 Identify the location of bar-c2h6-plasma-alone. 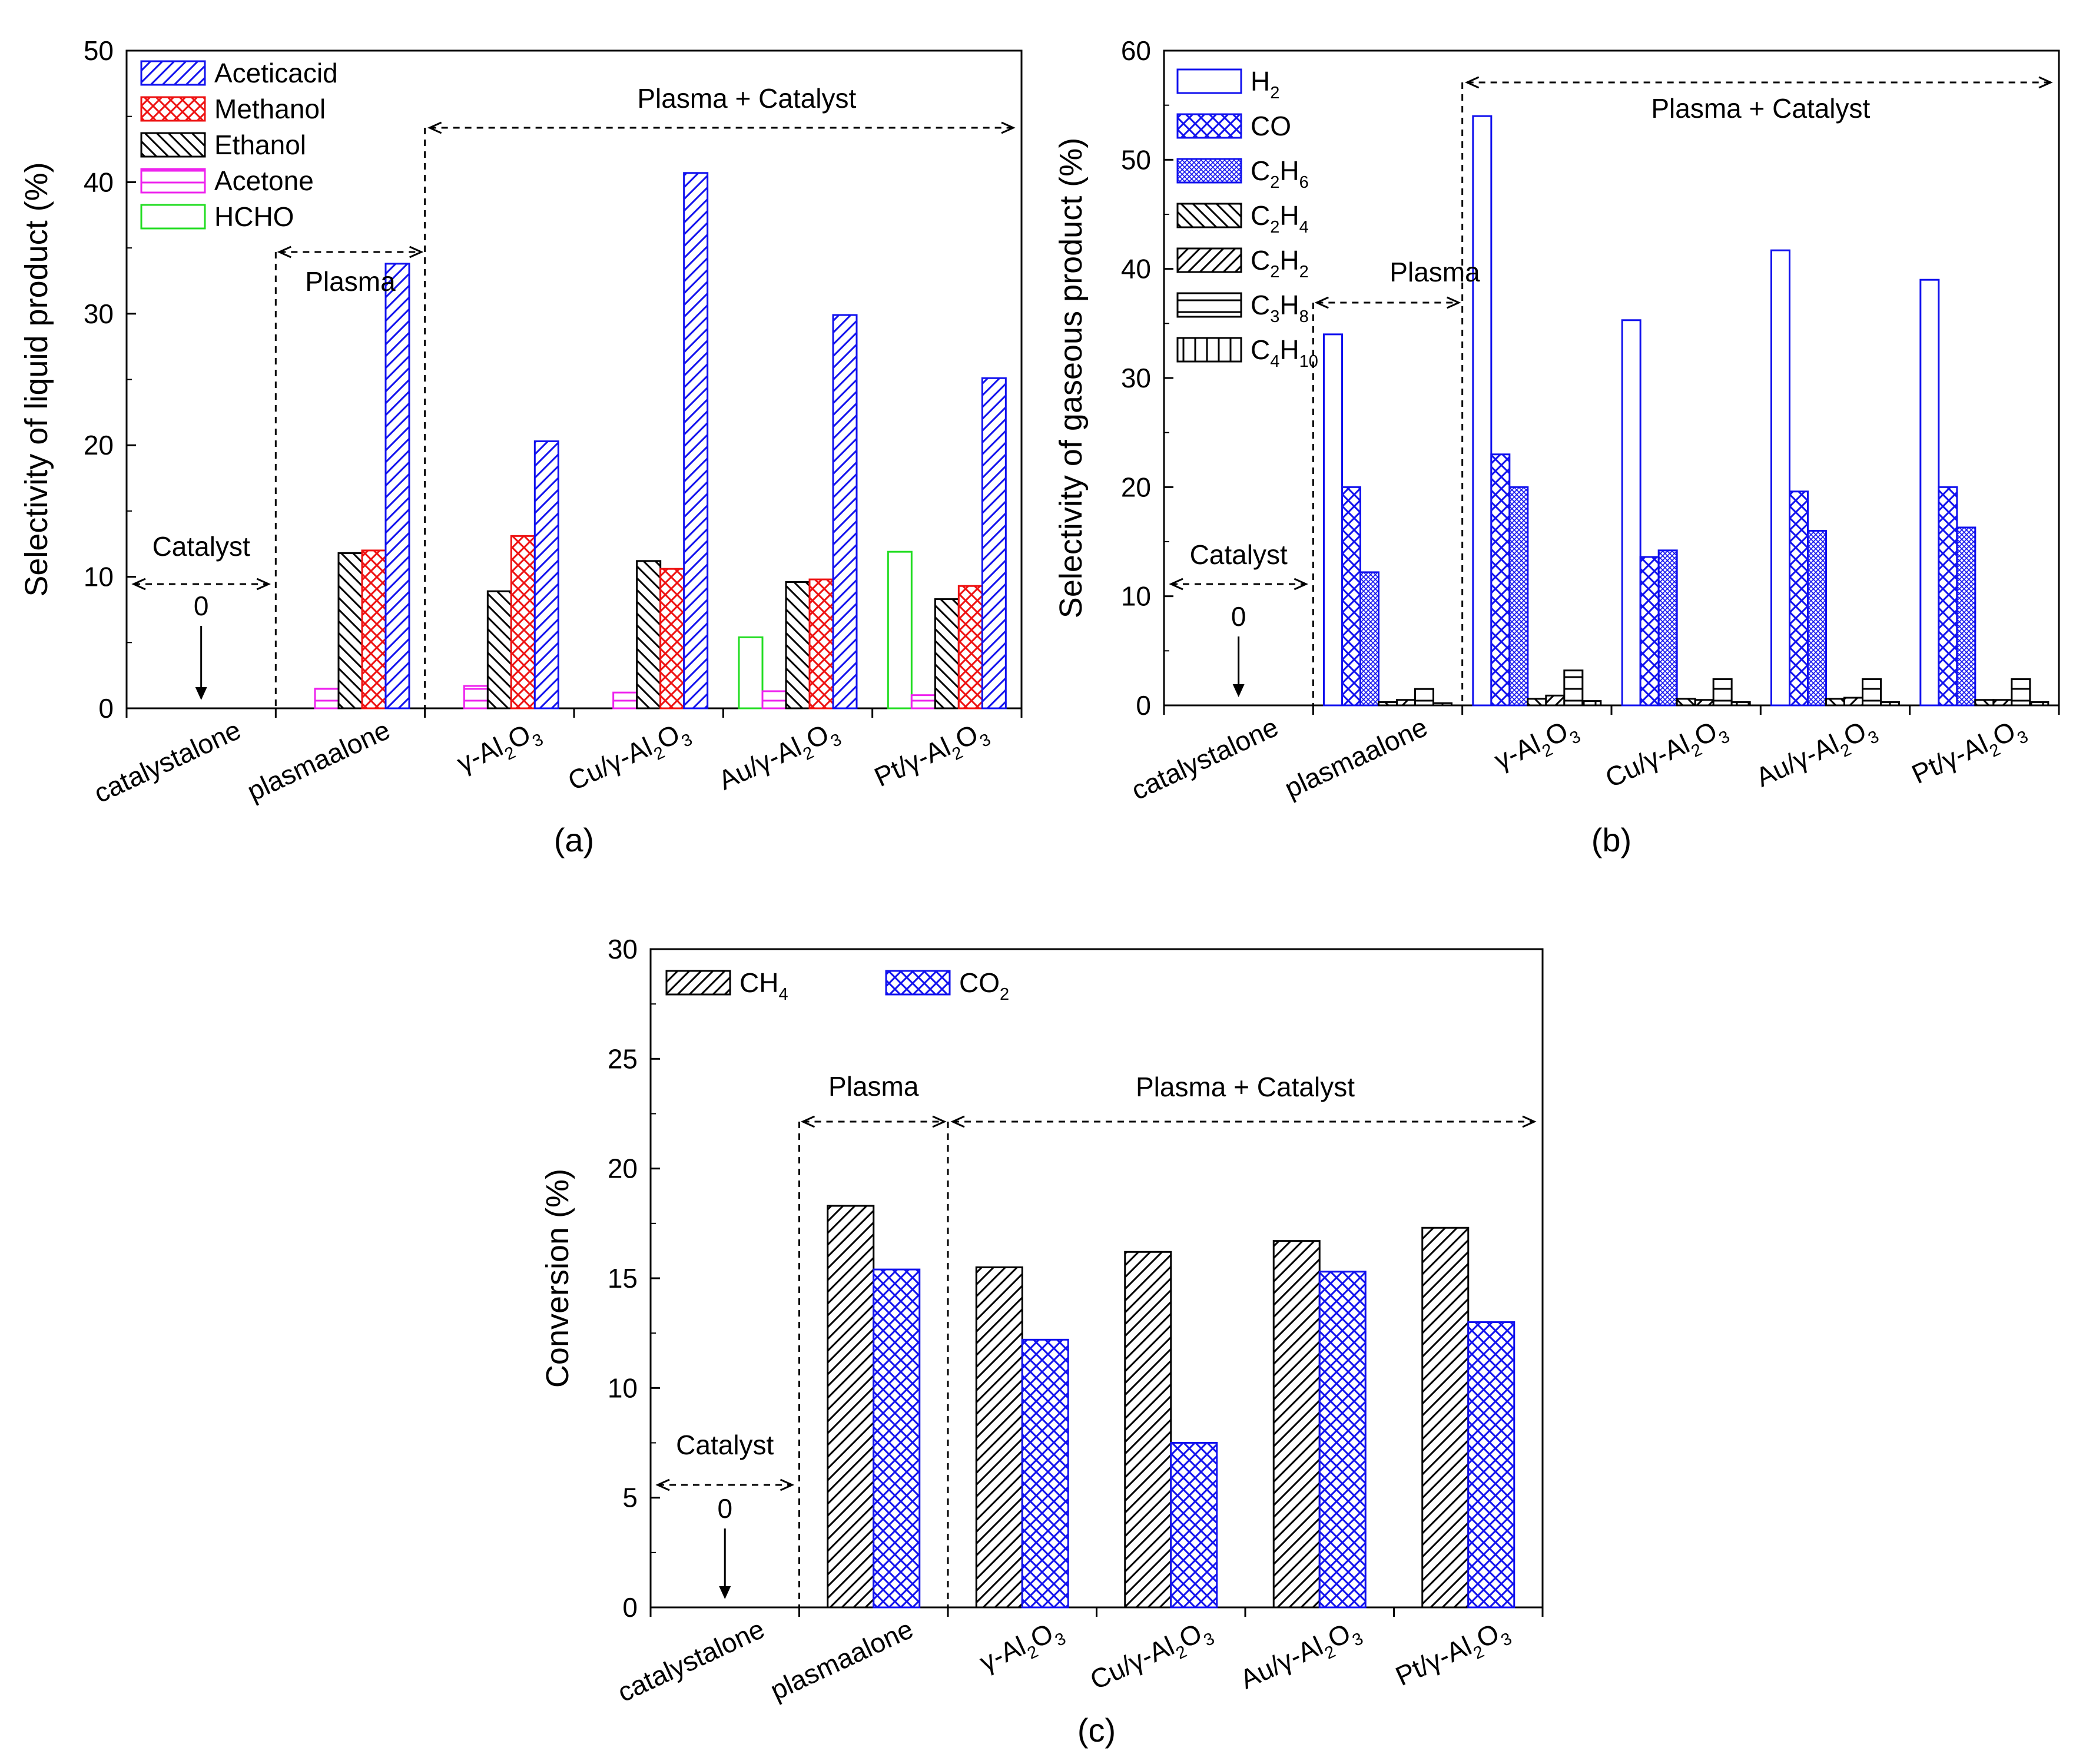
(1369, 639).